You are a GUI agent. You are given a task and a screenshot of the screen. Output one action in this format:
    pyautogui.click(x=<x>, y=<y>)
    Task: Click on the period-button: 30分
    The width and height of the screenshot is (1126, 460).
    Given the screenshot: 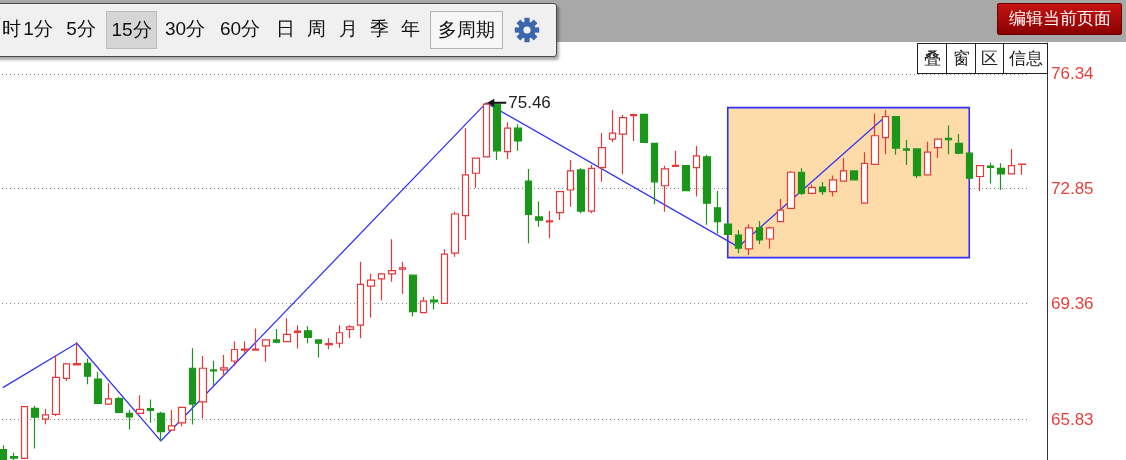 What is the action you would take?
    pyautogui.click(x=185, y=30)
    